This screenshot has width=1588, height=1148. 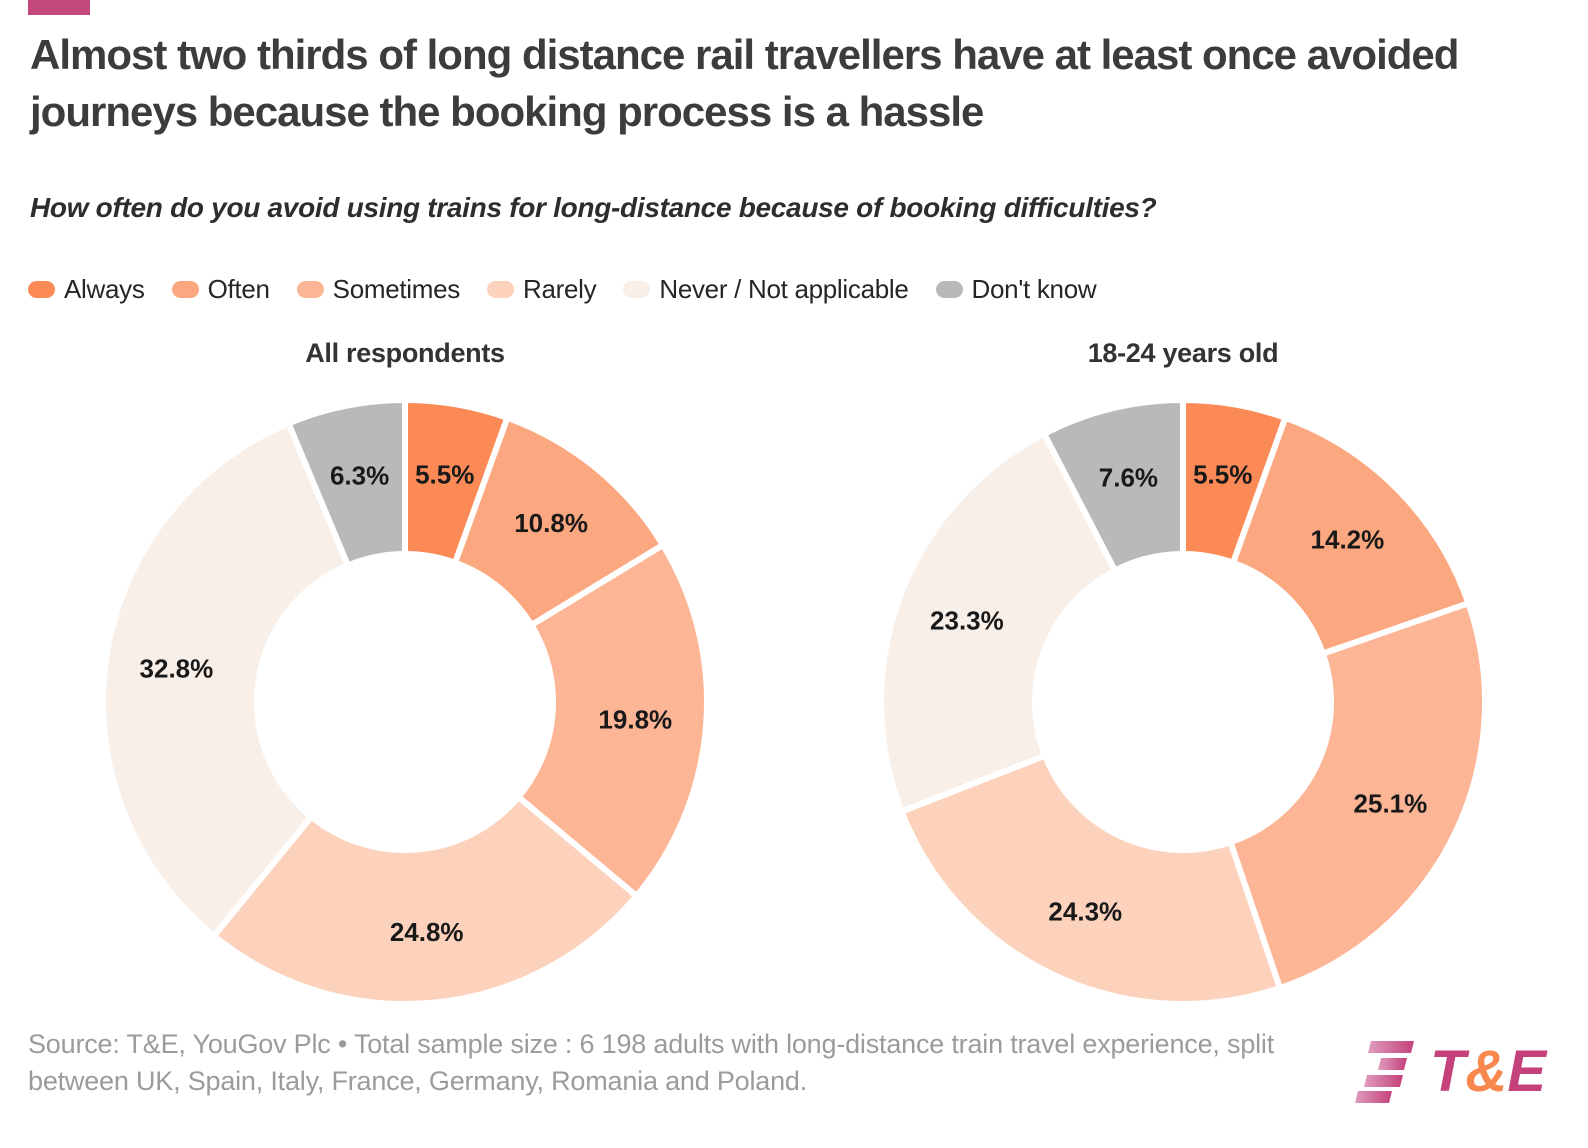 I want to click on te-logo-text: T & E, so click(x=1488, y=1071).